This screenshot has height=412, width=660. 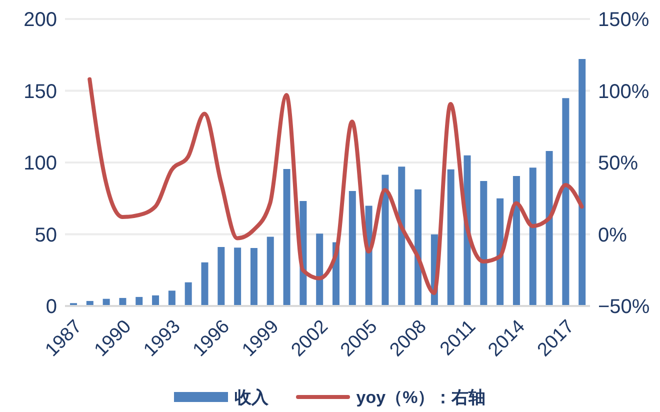 What do you see at coordinates (618, 163) in the screenshot?
I see `y2-tick-label: 50%` at bounding box center [618, 163].